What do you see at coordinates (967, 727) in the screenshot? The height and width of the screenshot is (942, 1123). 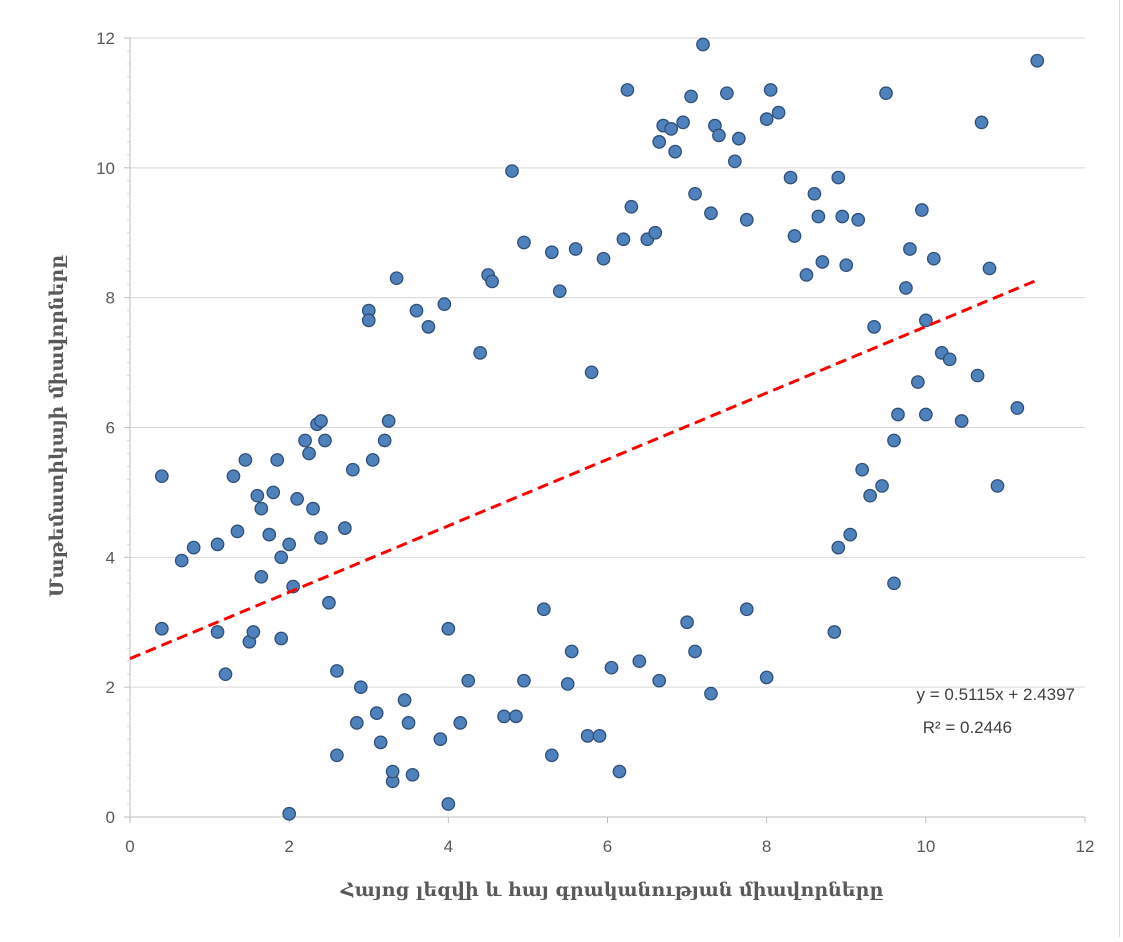 I see `trendline-r-squared: R² = 0.2446` at bounding box center [967, 727].